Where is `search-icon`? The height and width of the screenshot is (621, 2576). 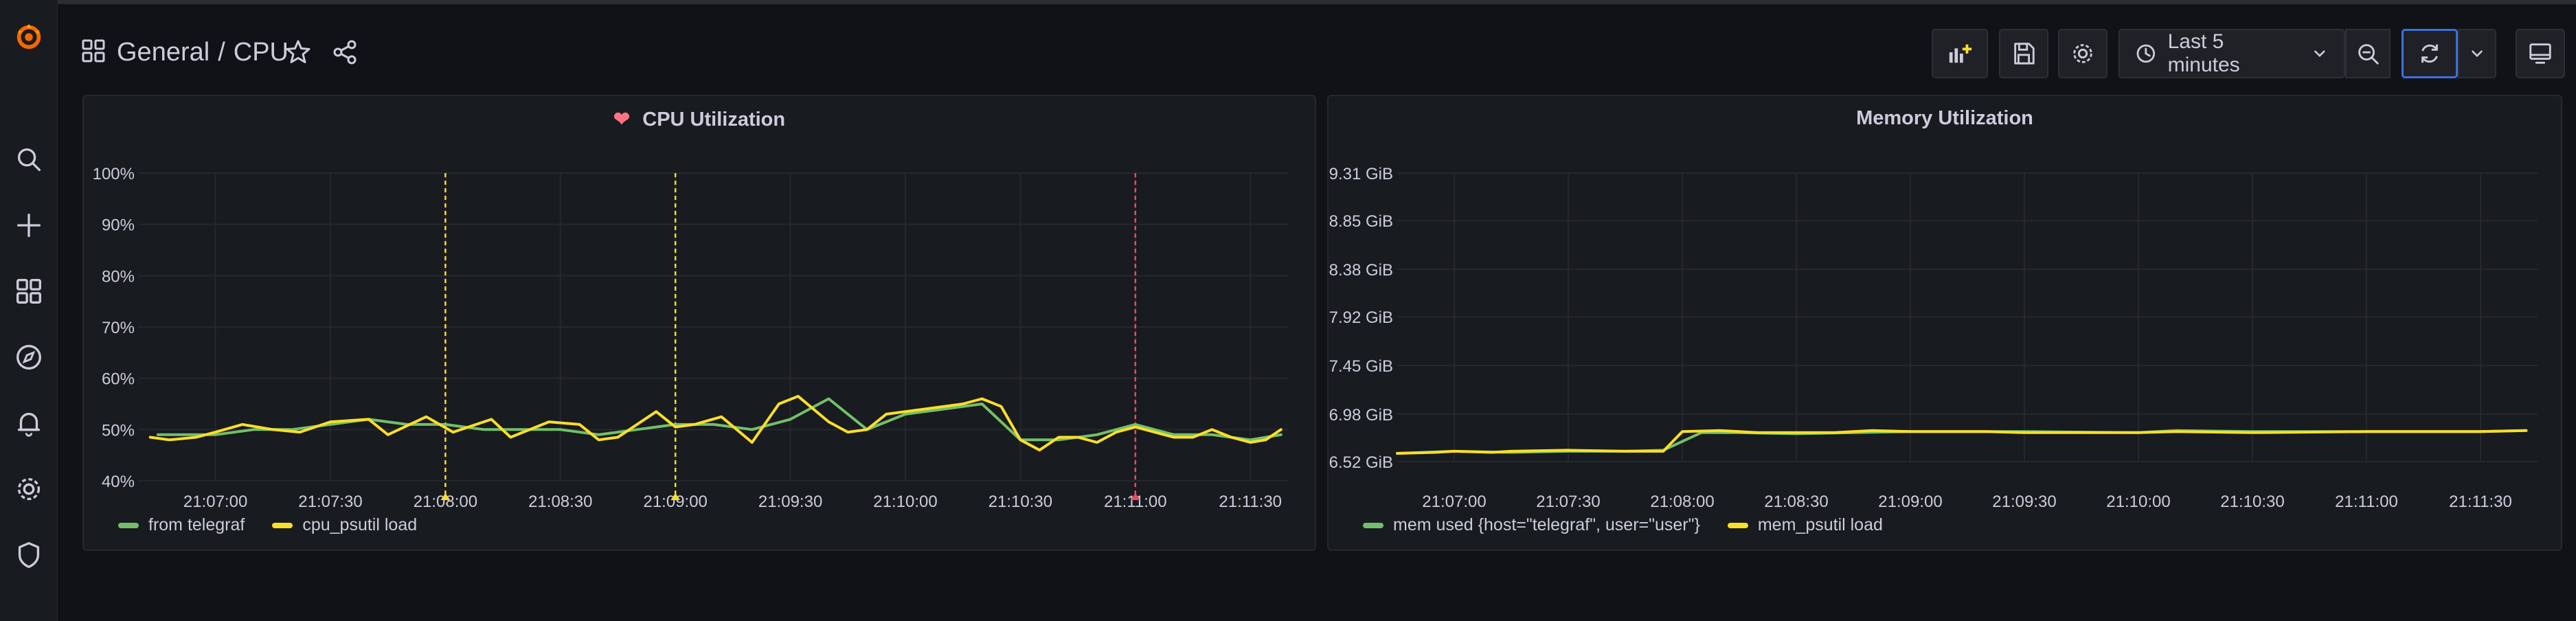
search-icon is located at coordinates (29, 159).